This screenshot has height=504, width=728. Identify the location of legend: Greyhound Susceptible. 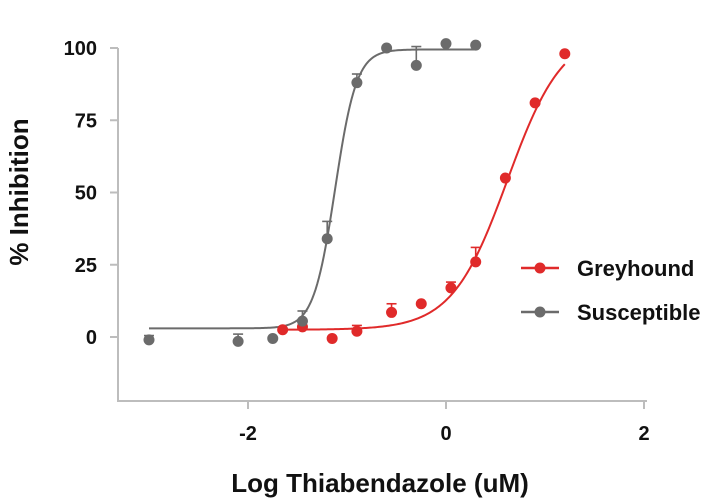
(610, 290).